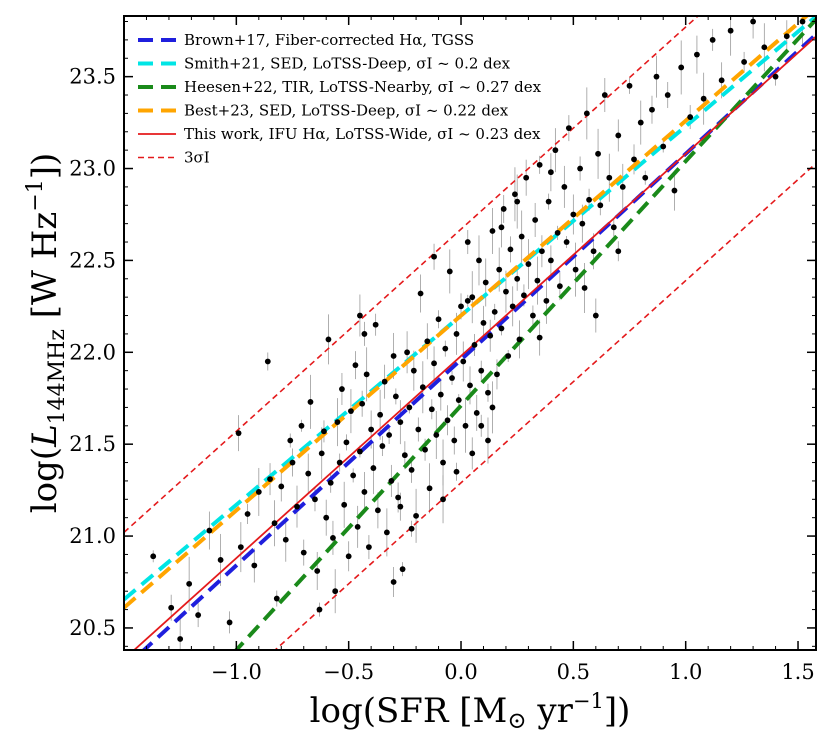 The height and width of the screenshot is (750, 831). I want to click on y-tick-label: 22.5, so click(92, 260).